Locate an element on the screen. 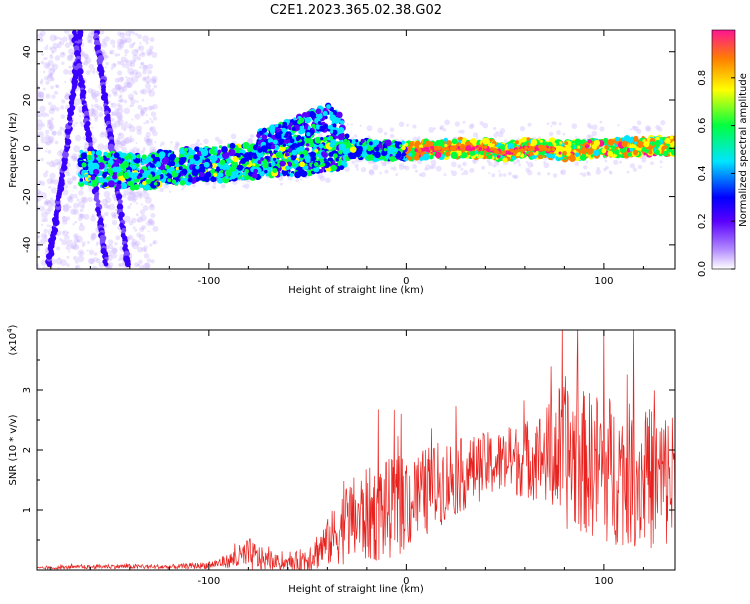 This screenshot has height=604, width=750. colorbar-ticks: 0.00.20.40.60.8 is located at coordinates (716, 173).